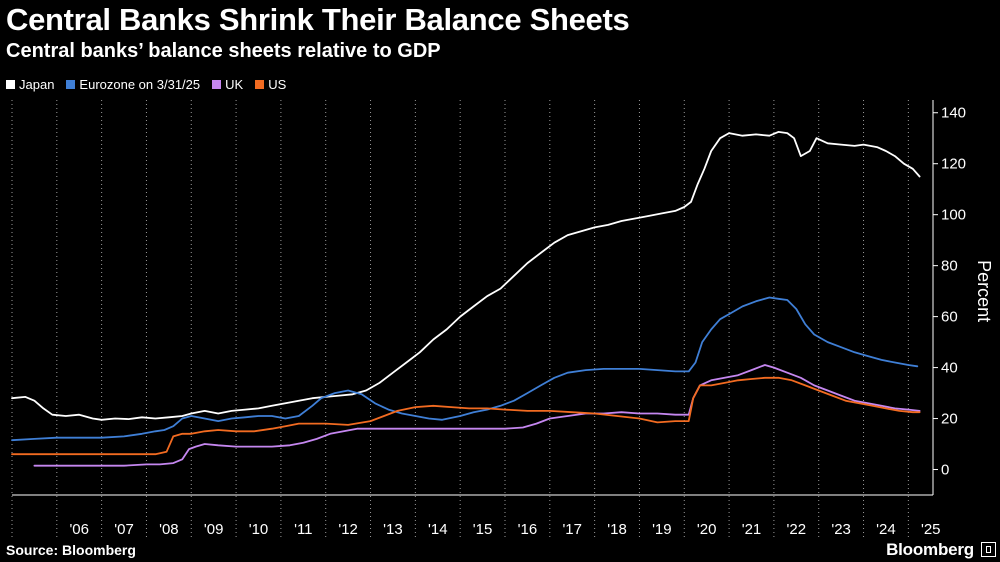  Describe the element at coordinates (886, 529) in the screenshot. I see `x-tick-label: '24` at that location.